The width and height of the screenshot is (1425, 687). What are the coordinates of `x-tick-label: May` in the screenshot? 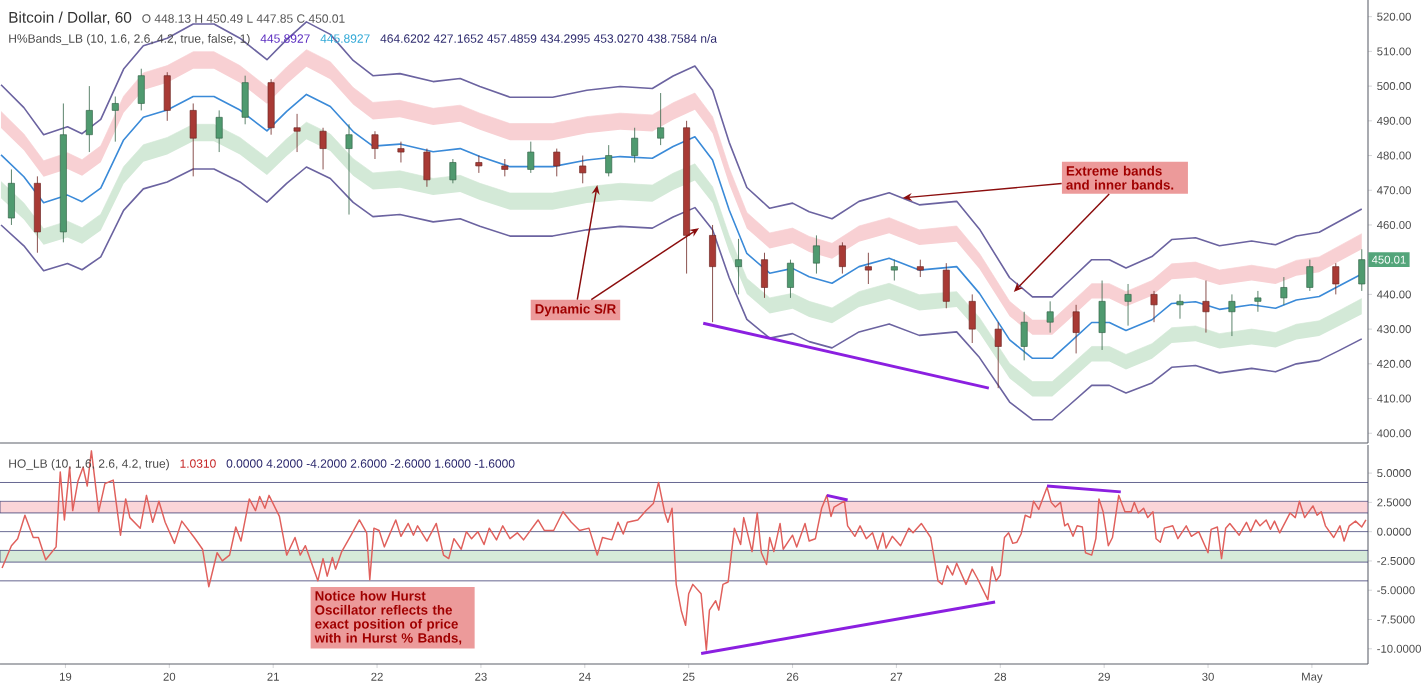 It's located at (1312, 677).